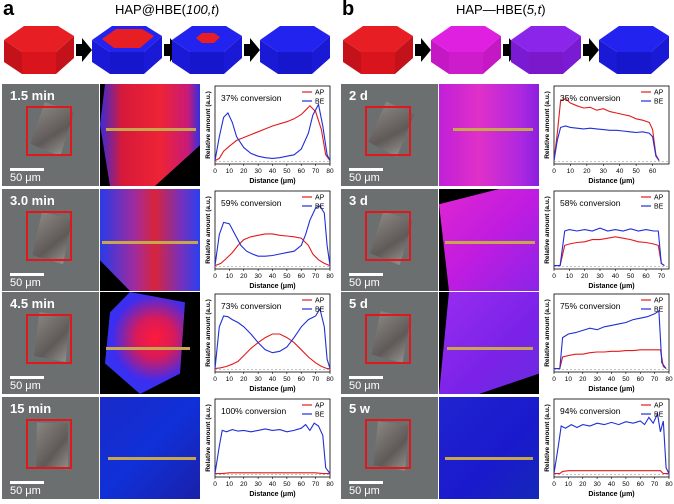 Image resolution: width=674 pixels, height=504 pixels. I want to click on panel-letter: a, so click(9, 10).